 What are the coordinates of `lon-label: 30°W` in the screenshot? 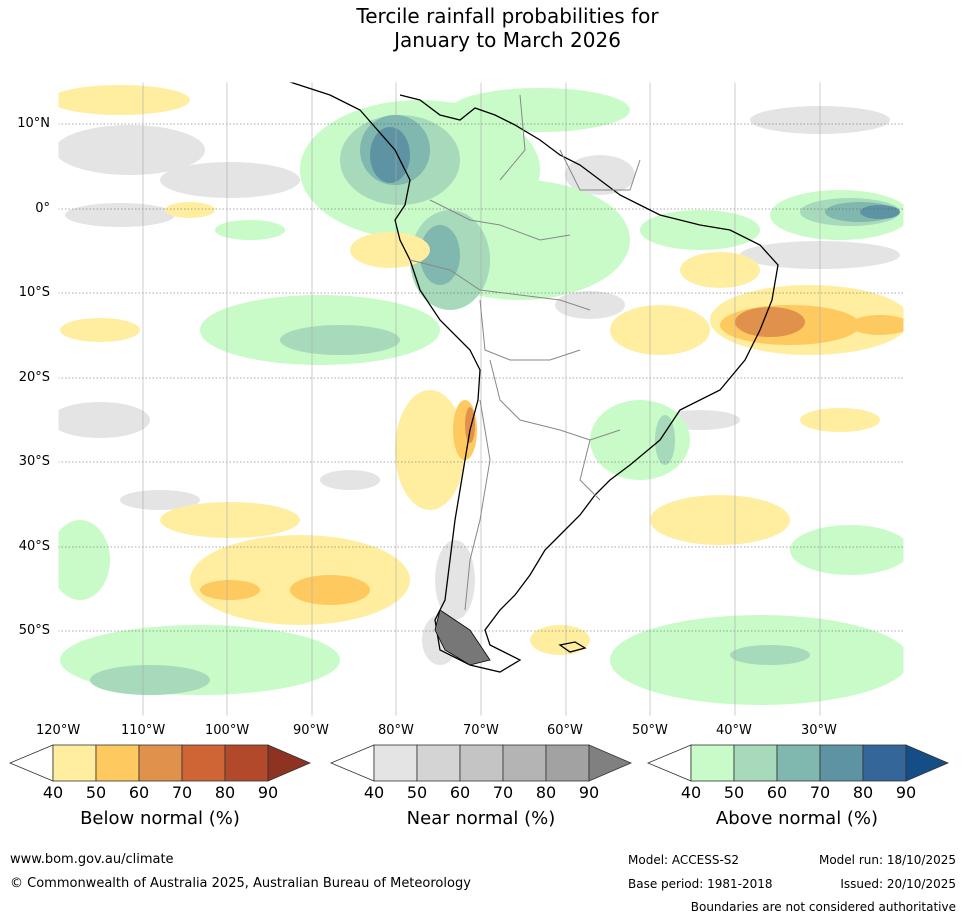 It's located at (819, 730).